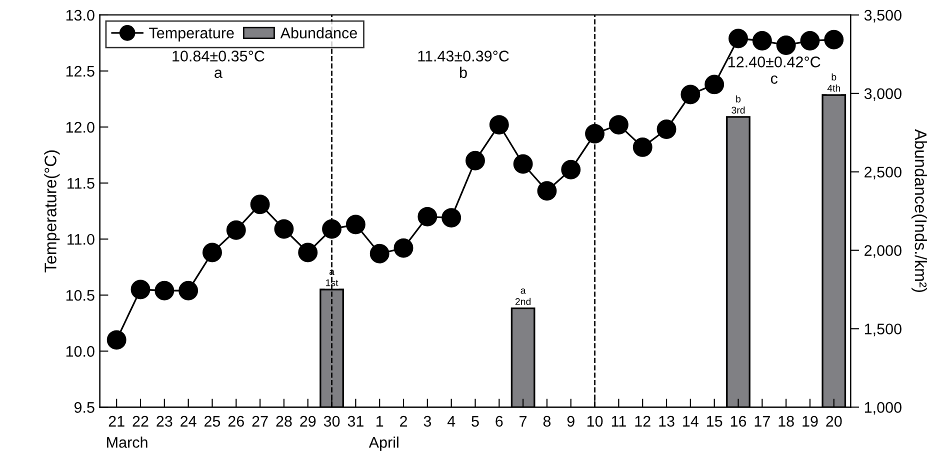  I want to click on x-tick-label: 22, so click(140, 421).